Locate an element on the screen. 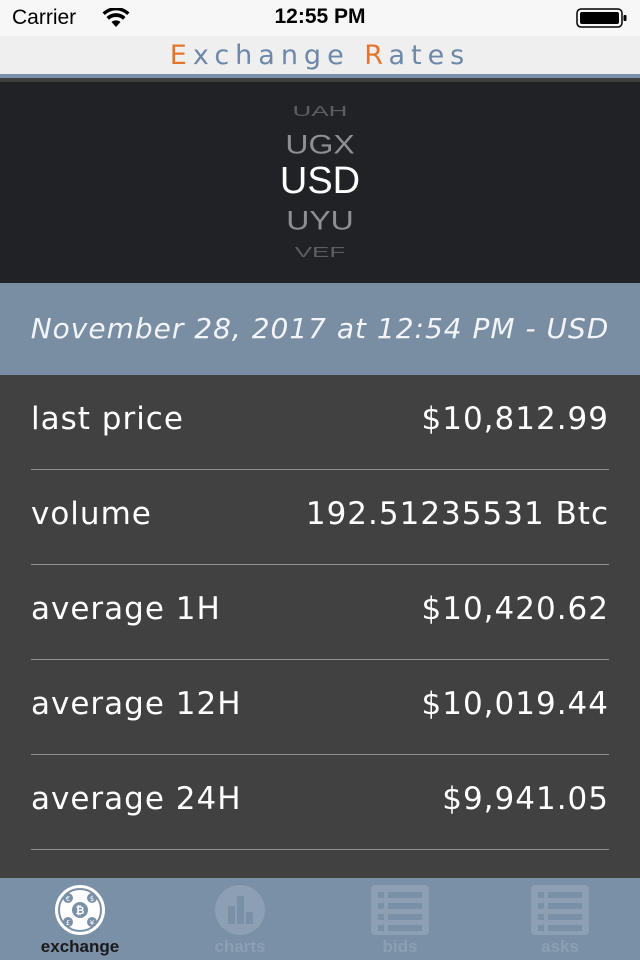  tab-exchange: ₿ € $ £ ¥ exchange is located at coordinates (80, 919).